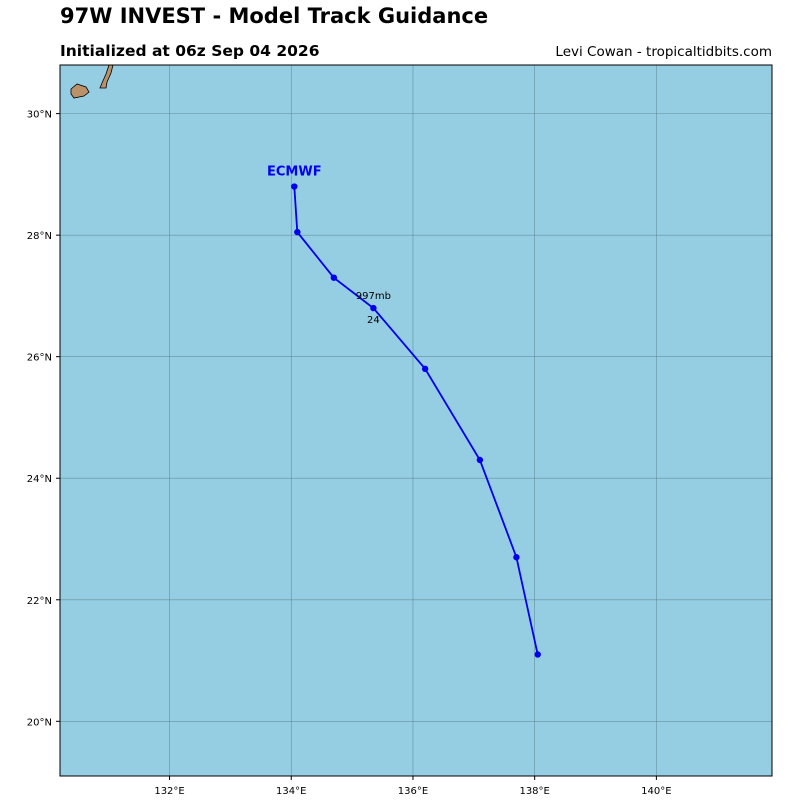 The image size is (800, 800). Describe the element at coordinates (373, 320) in the screenshot. I see `forecast-hour-label: 24` at that location.